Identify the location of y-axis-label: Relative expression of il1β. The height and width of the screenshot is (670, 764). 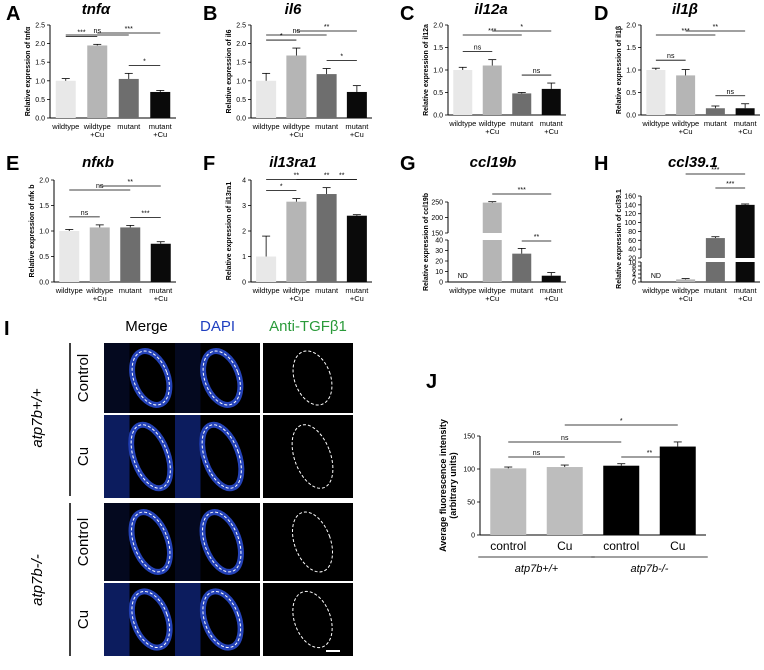
(619, 69).